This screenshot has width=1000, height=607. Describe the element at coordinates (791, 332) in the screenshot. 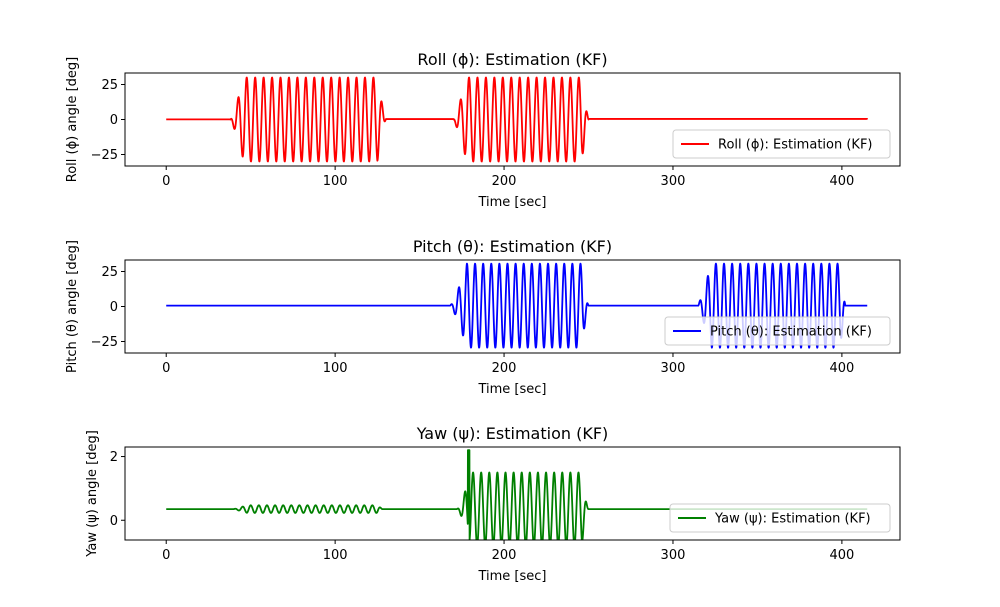

I see `legend-label: Pitch (θ): Estimation (KF)` at that location.